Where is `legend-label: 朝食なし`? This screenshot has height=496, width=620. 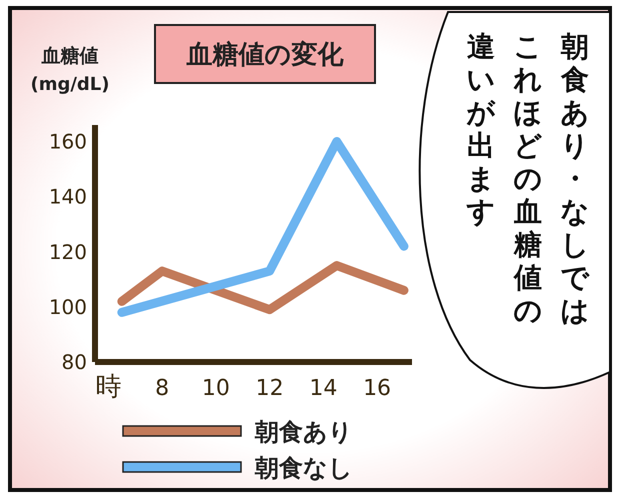 legend-label: 朝食なし is located at coordinates (303, 468).